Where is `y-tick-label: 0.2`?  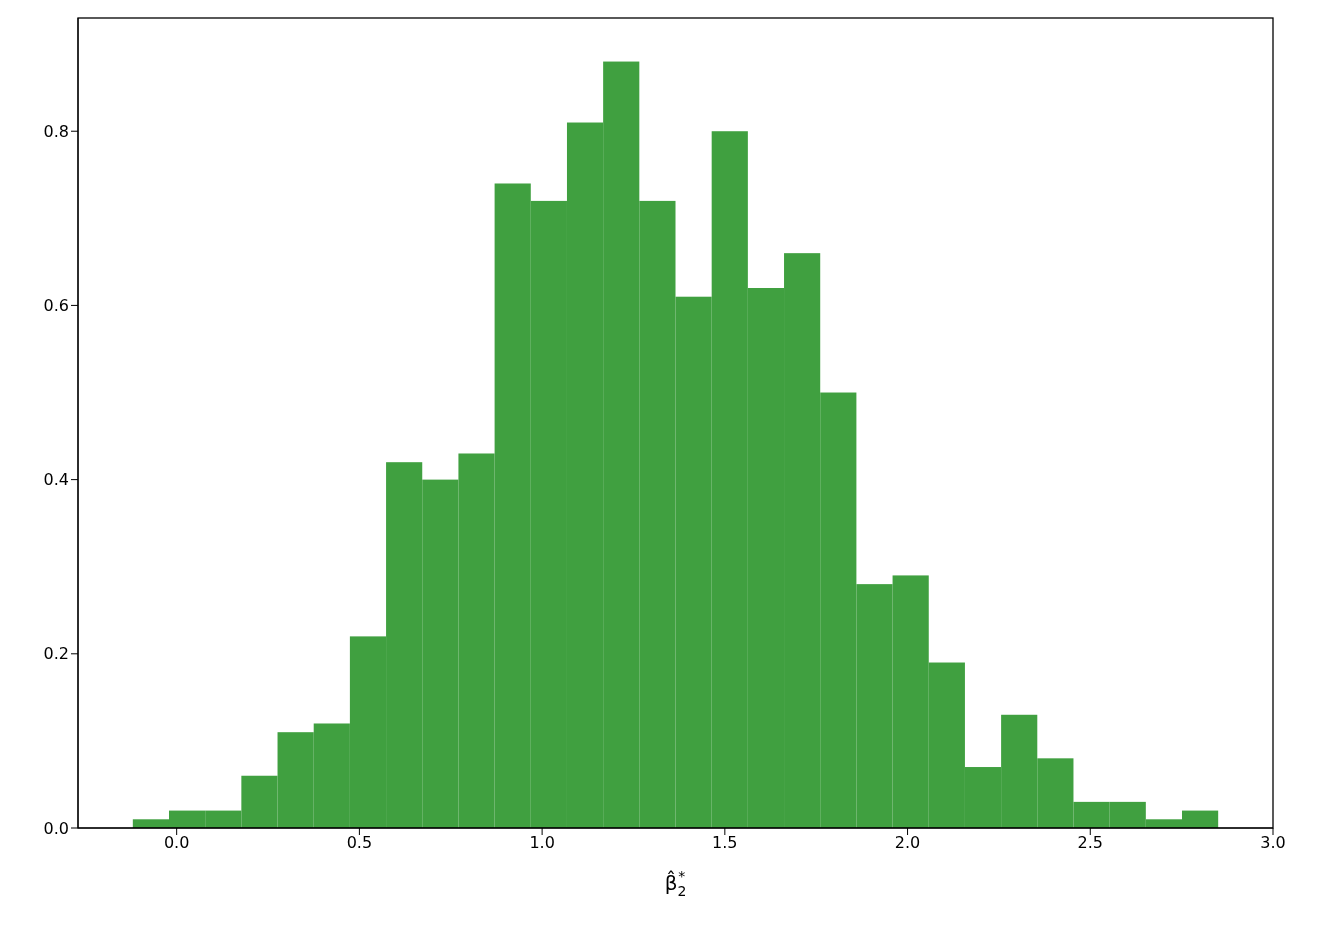
y-tick-label: 0.2 is located at coordinates (56, 654).